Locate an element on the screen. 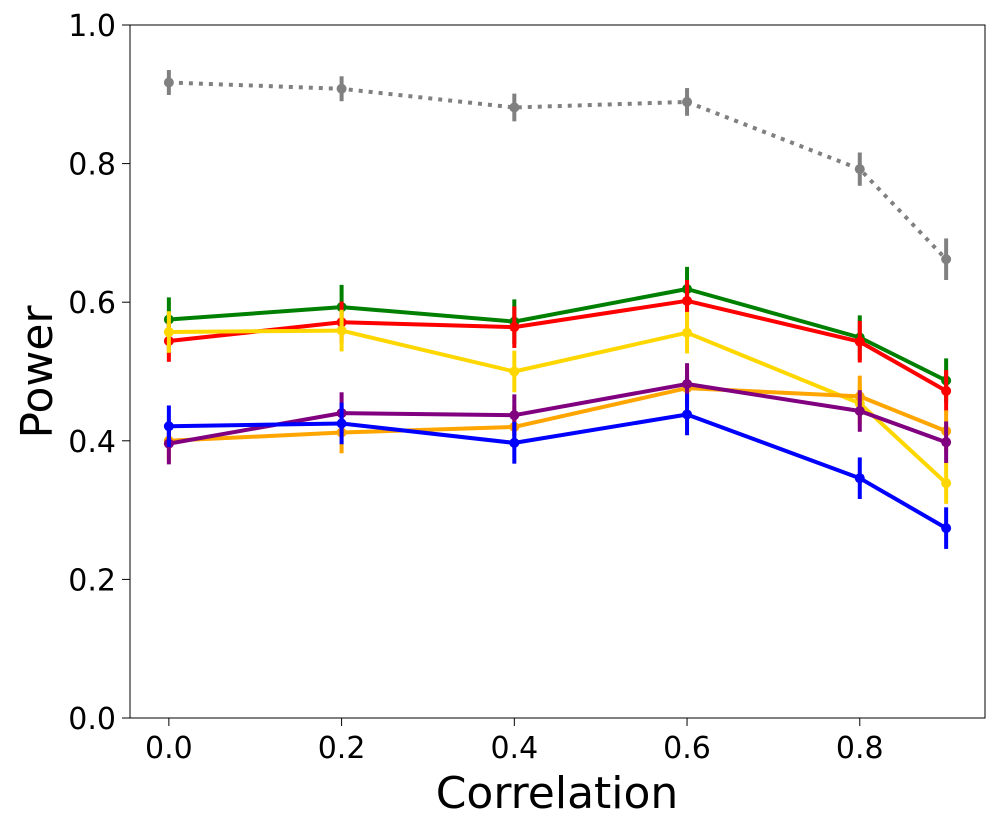  y-tick-label: 0.6 is located at coordinates (92, 303).